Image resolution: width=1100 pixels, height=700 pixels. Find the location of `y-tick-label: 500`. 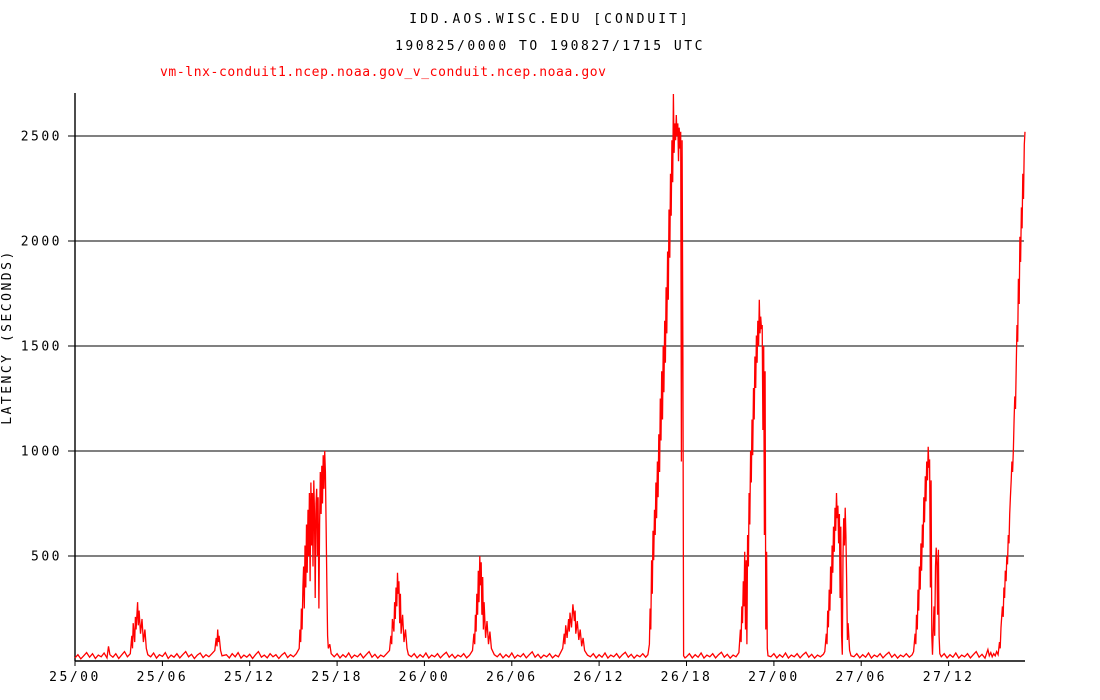

y-tick-label: 500 is located at coordinates (46, 557).